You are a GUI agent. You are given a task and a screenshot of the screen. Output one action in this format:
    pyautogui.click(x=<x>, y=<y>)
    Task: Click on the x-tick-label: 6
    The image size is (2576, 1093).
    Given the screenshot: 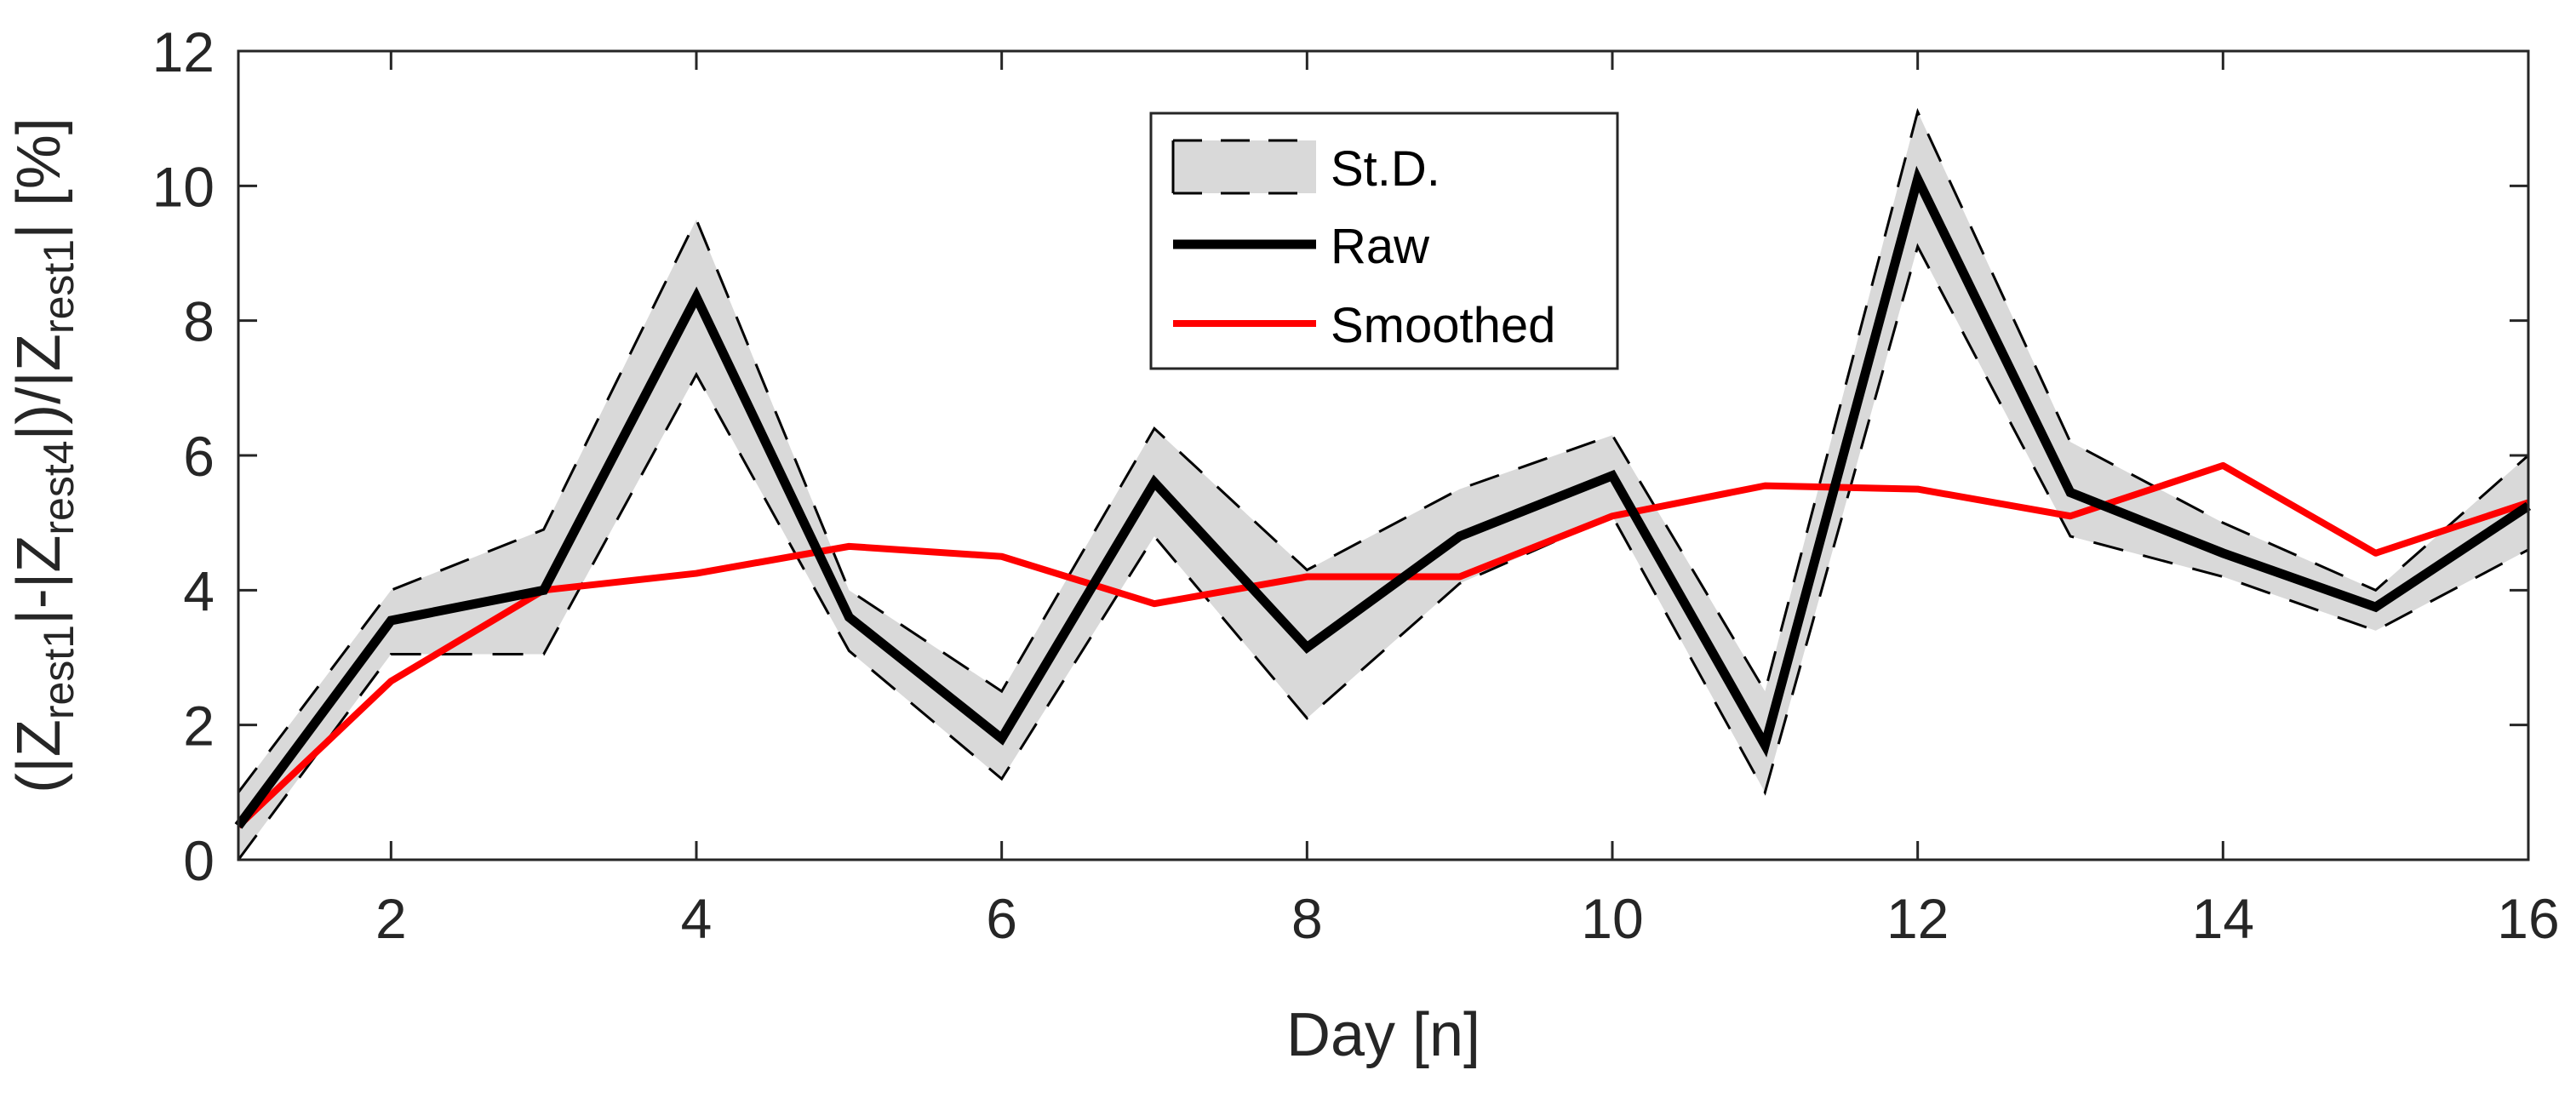 What is the action you would take?
    pyautogui.click(x=1002, y=918)
    